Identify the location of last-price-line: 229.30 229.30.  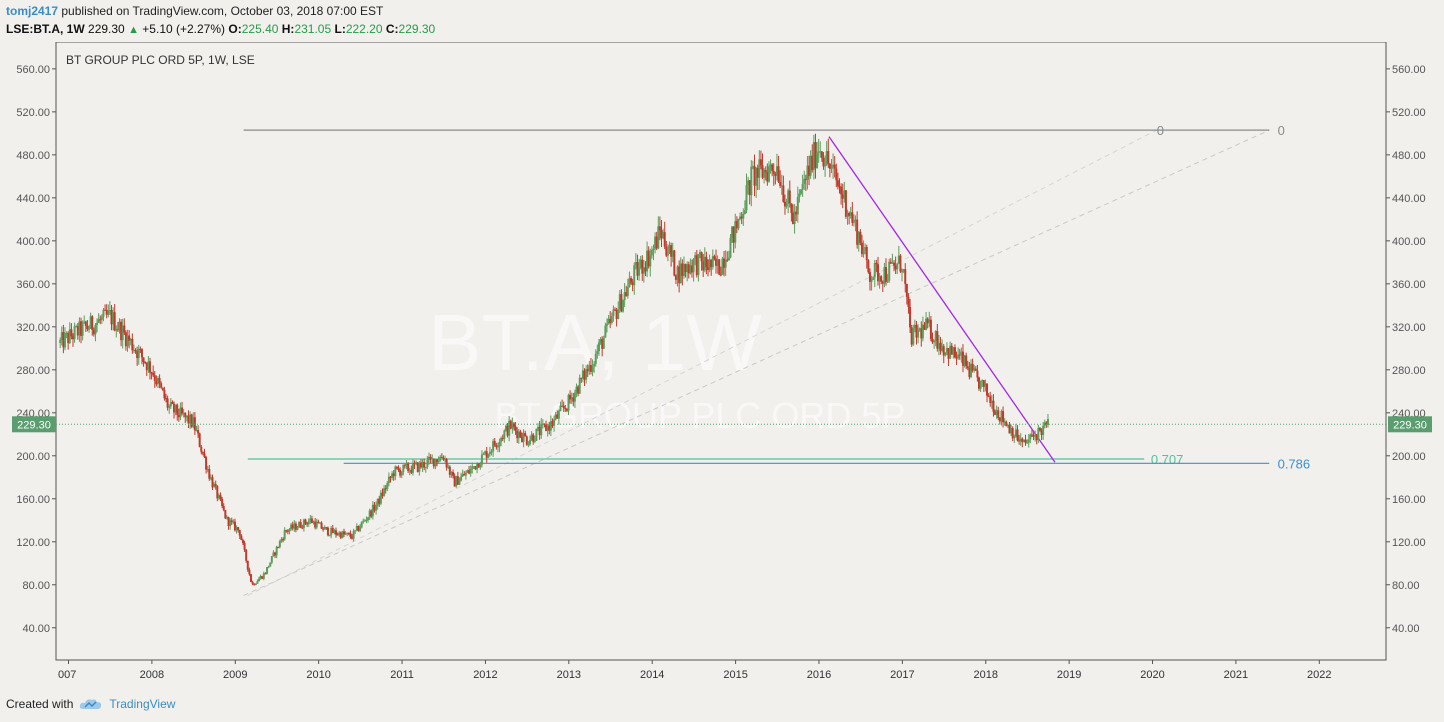
(722, 424).